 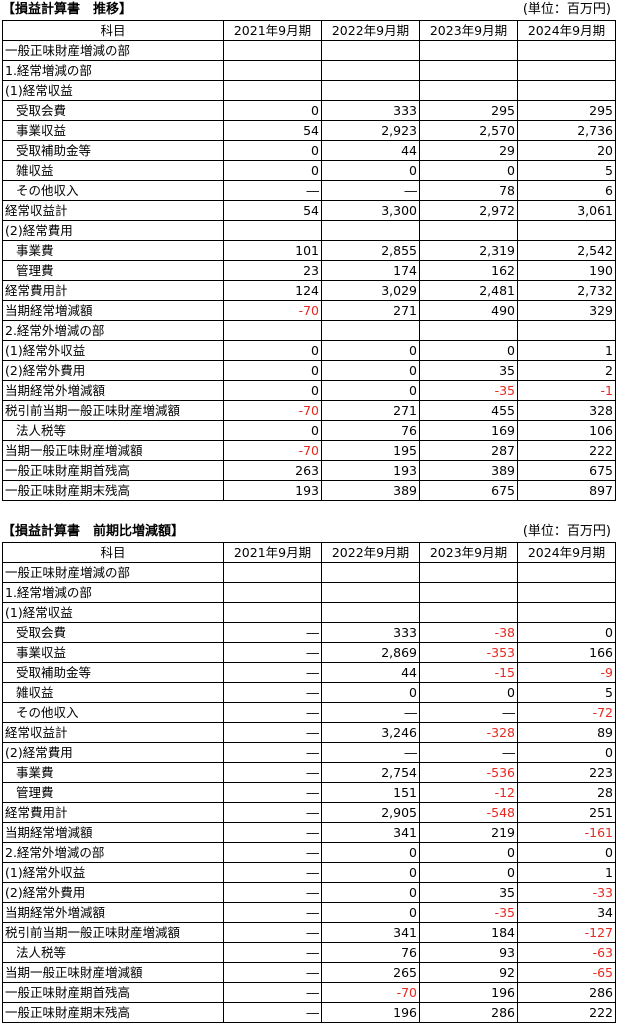 What do you see at coordinates (113, 752) in the screenshot?
I see `row-label: (2)経常費用` at bounding box center [113, 752].